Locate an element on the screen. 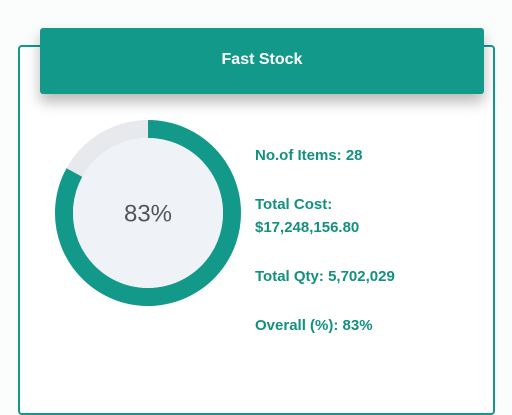 The image size is (512, 415). stat-label: No.of Items: is located at coordinates (298, 155).